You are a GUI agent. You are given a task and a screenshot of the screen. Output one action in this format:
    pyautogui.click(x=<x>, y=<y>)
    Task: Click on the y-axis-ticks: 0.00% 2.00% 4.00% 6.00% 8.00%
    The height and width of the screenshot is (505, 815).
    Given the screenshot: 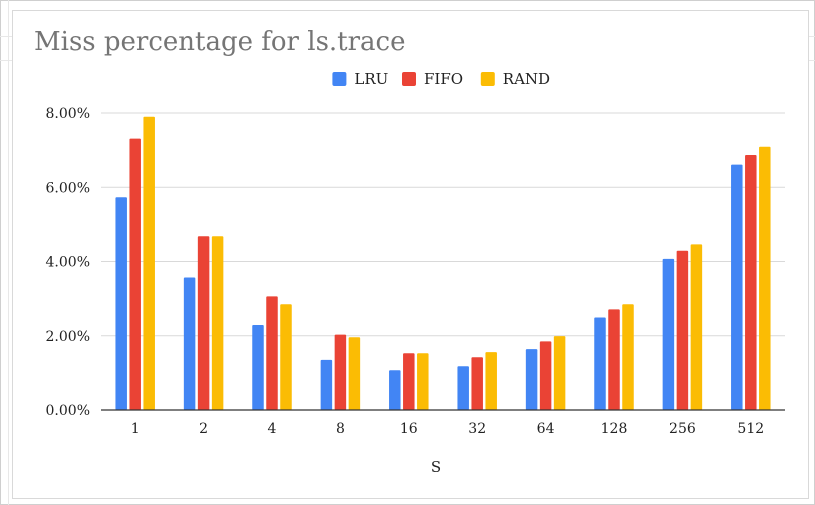 What is the action you would take?
    pyautogui.click(x=68, y=262)
    